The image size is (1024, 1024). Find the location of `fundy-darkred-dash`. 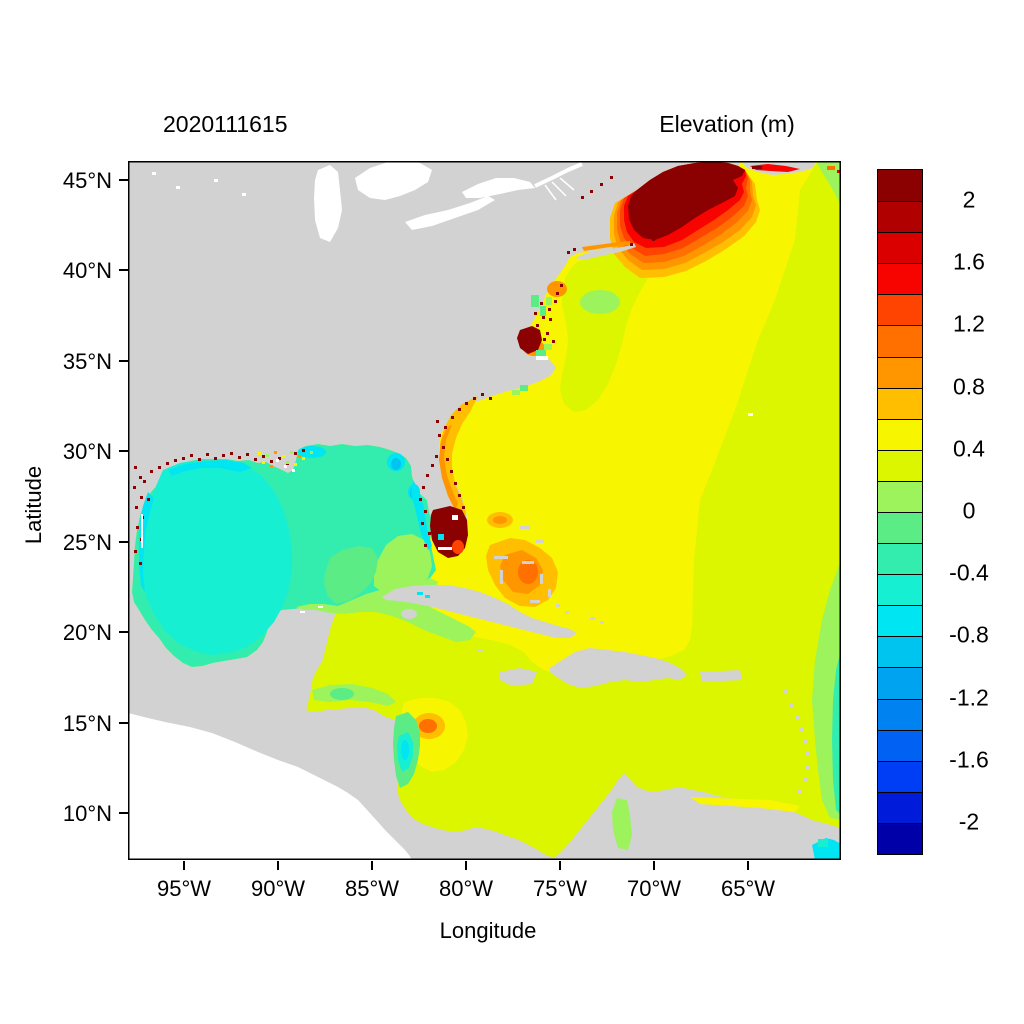

fundy-darkred-dash is located at coordinates (757, 167).